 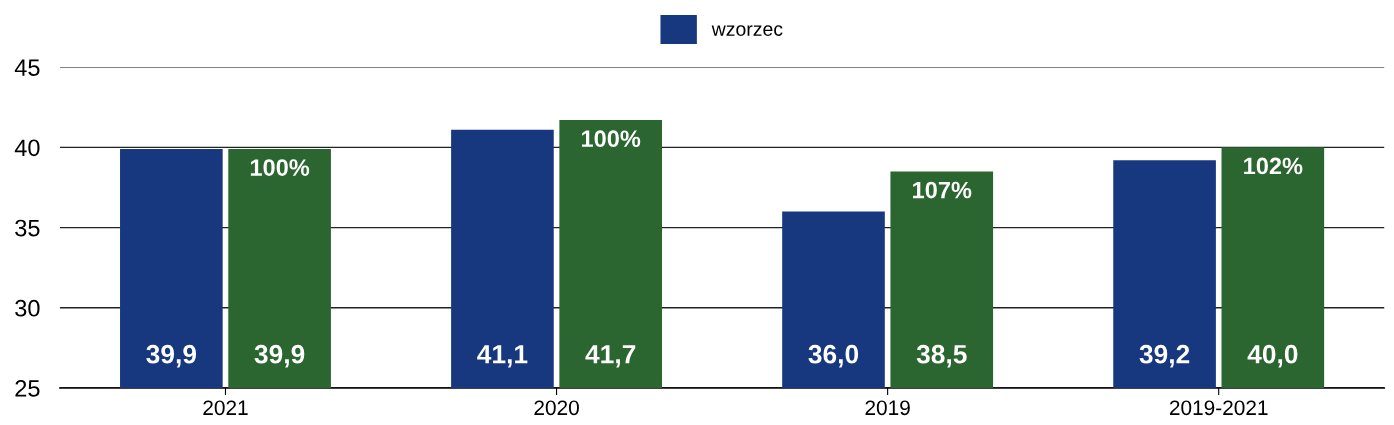 I want to click on x-tick-label: 2021, so click(x=225, y=408).